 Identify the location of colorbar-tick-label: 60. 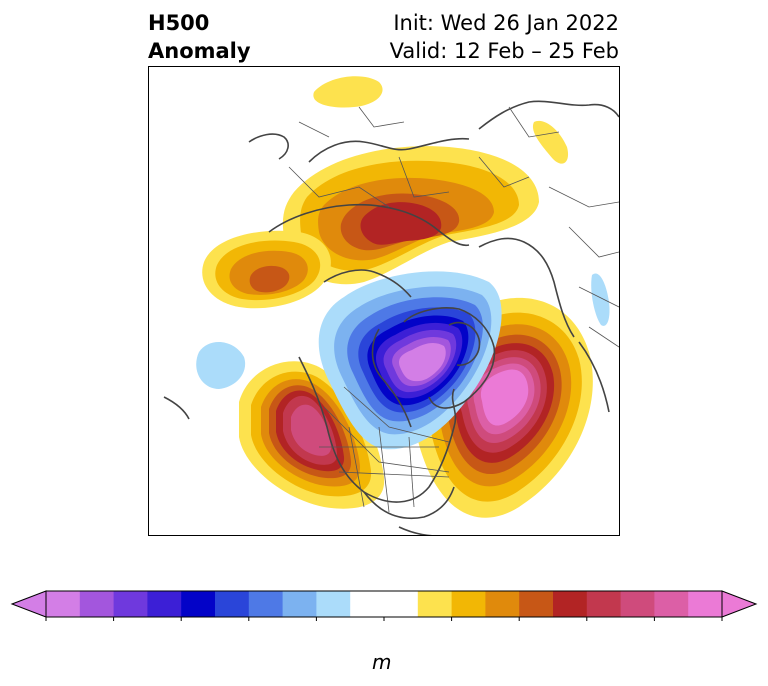
(586, 626).